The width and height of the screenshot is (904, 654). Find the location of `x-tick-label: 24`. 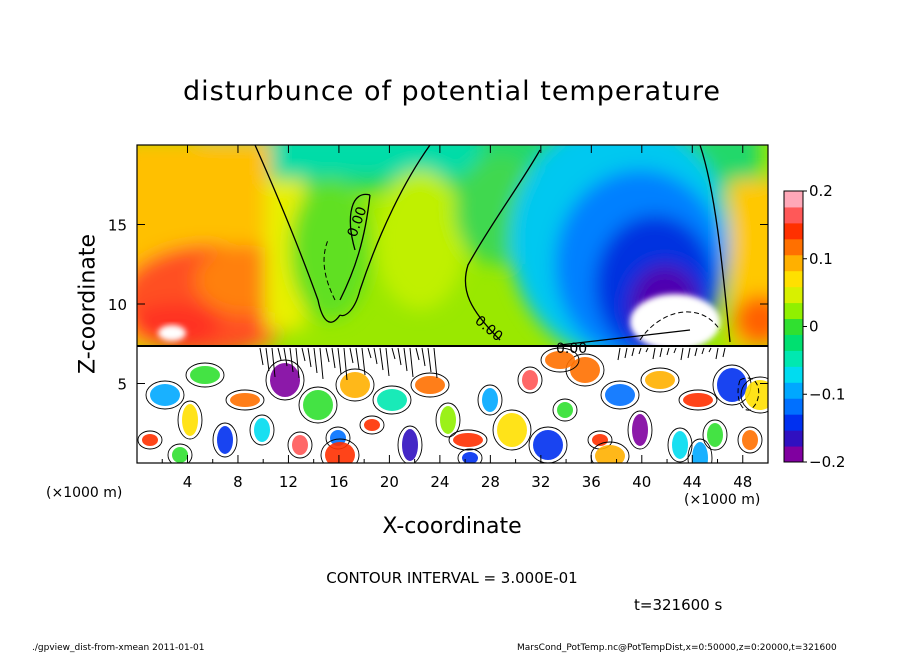

x-tick-label: 24 is located at coordinates (439, 482).